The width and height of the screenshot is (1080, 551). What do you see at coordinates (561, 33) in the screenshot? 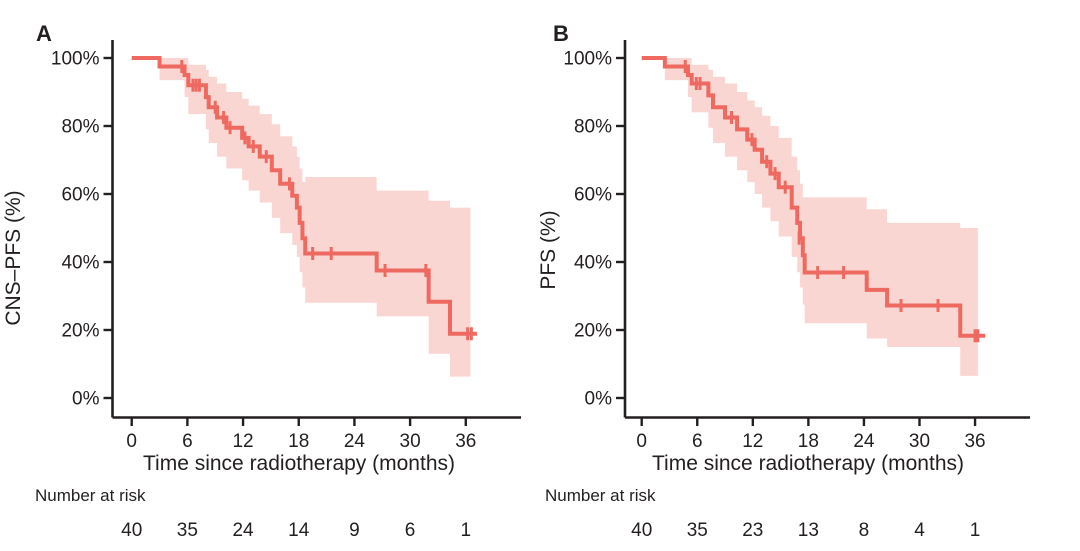
I see `panel-letter: B` at bounding box center [561, 33].